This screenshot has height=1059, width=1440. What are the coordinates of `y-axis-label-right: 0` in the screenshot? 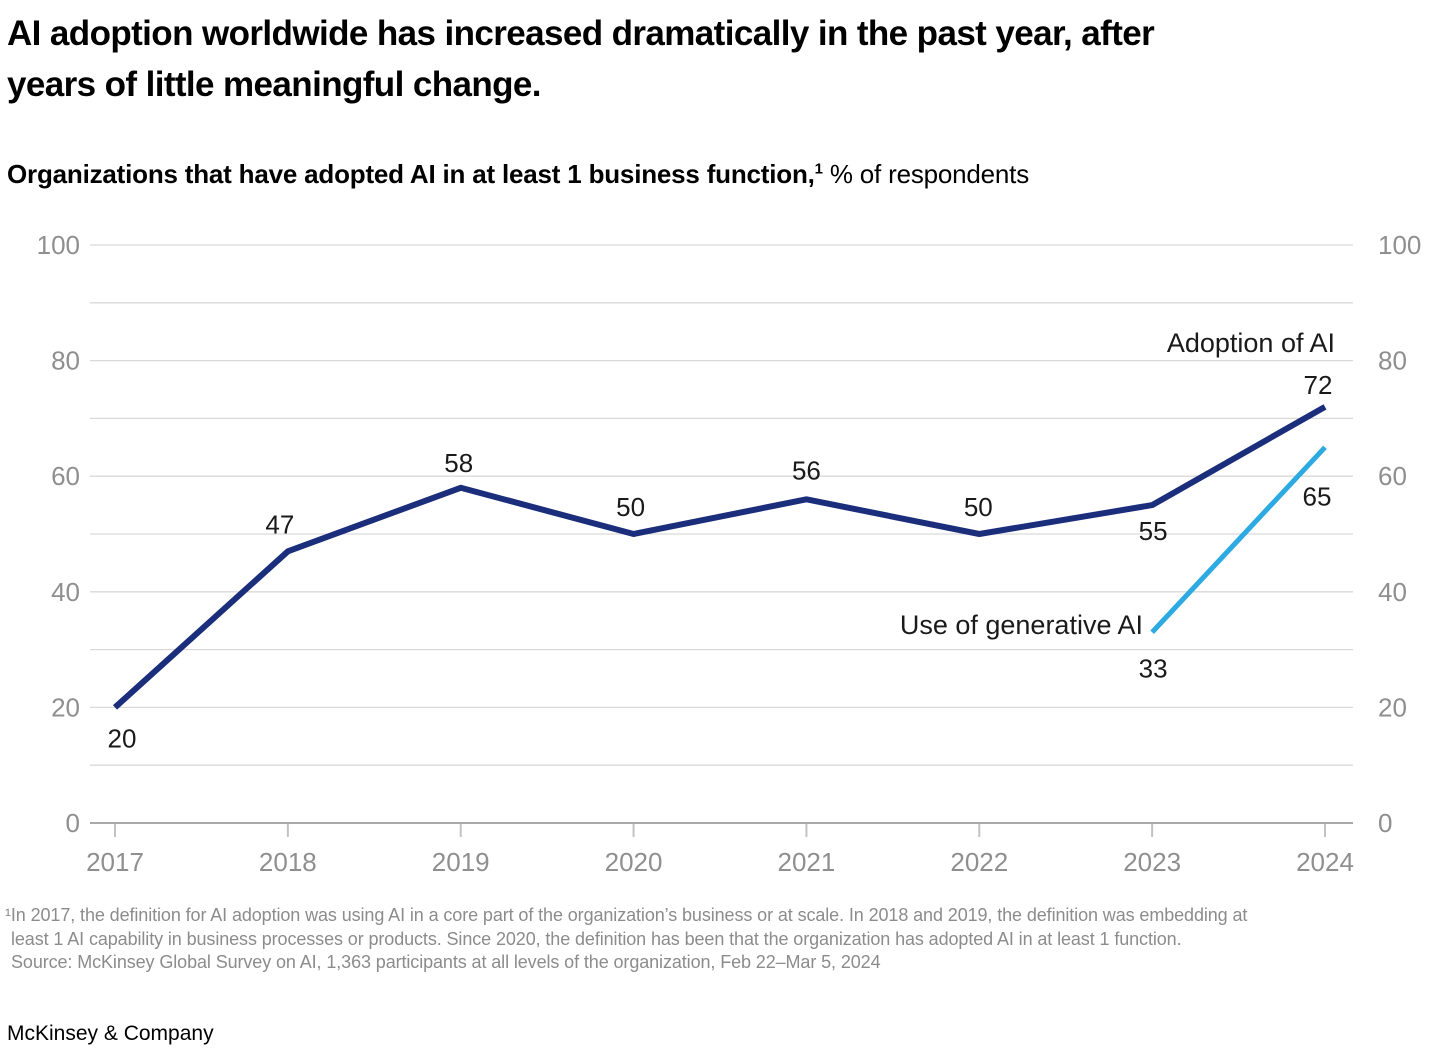 It's located at (1385, 823).